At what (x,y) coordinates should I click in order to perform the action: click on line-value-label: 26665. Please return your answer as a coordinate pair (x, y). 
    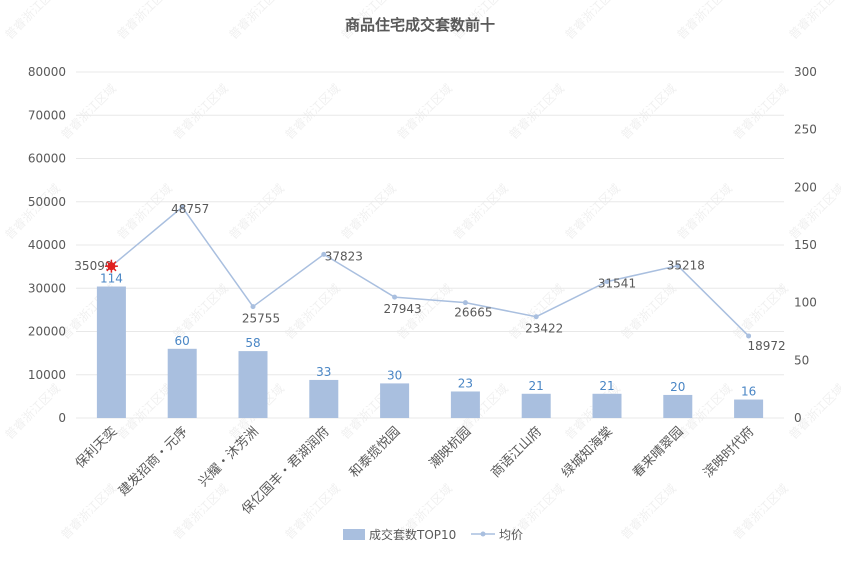
    Looking at the image, I should click on (473, 313).